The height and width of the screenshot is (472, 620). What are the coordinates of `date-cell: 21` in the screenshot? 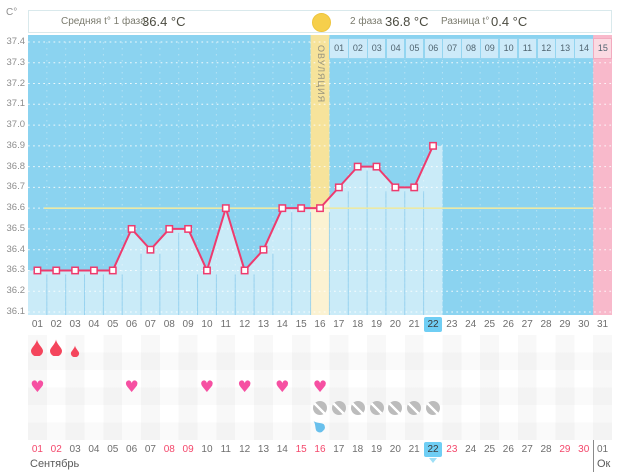 It's located at (414, 449).